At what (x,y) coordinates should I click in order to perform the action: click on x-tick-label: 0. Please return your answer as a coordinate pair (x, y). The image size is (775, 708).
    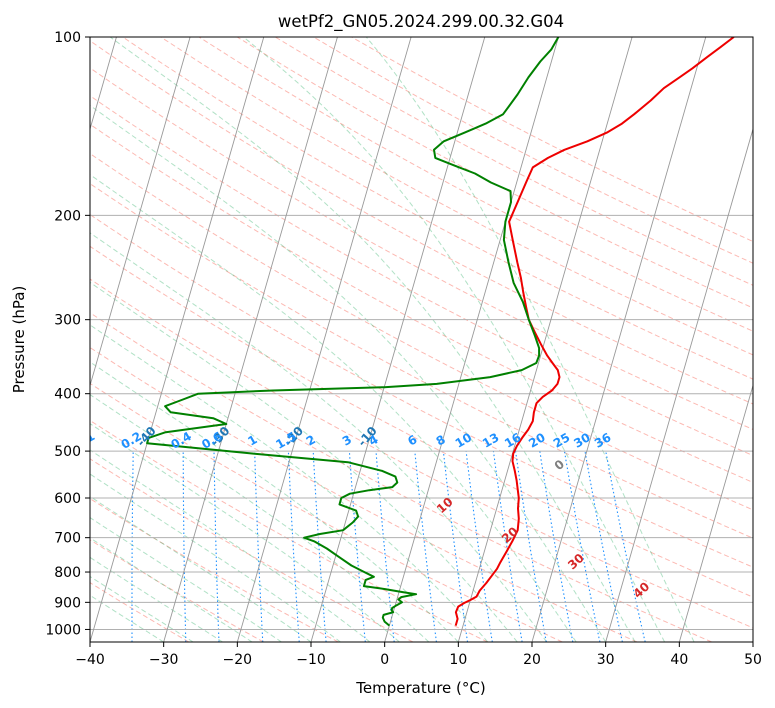
    Looking at the image, I should click on (384, 660).